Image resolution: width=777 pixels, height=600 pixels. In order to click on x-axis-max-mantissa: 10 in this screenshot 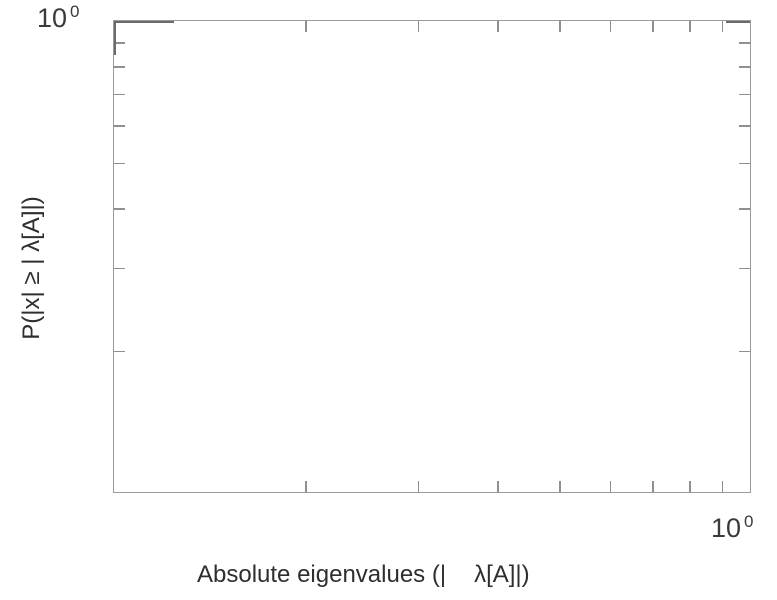, I will do `click(726, 528)`.